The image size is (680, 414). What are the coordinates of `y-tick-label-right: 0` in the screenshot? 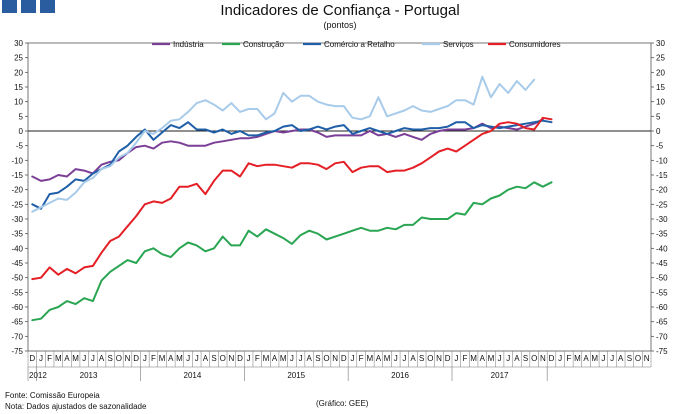 It's located at (658, 131).